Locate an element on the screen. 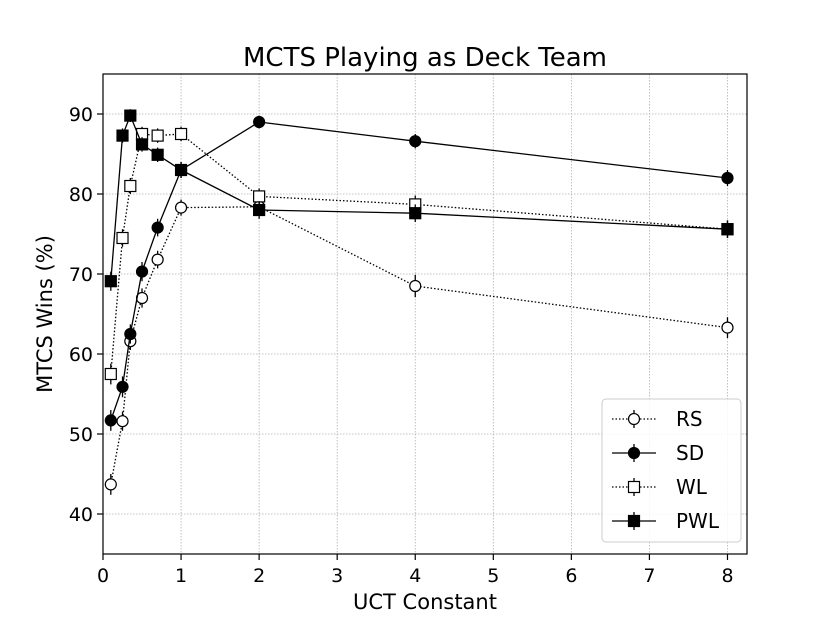 Image resolution: width=830 pixels, height=623 pixels. y-tick-label: 70 is located at coordinates (81, 275).